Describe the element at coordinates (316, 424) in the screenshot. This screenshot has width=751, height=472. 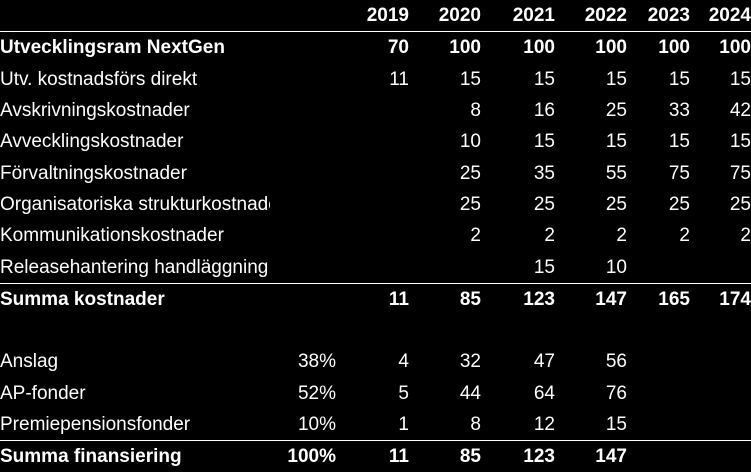
I see `row-pct-cell: 10%` at that location.